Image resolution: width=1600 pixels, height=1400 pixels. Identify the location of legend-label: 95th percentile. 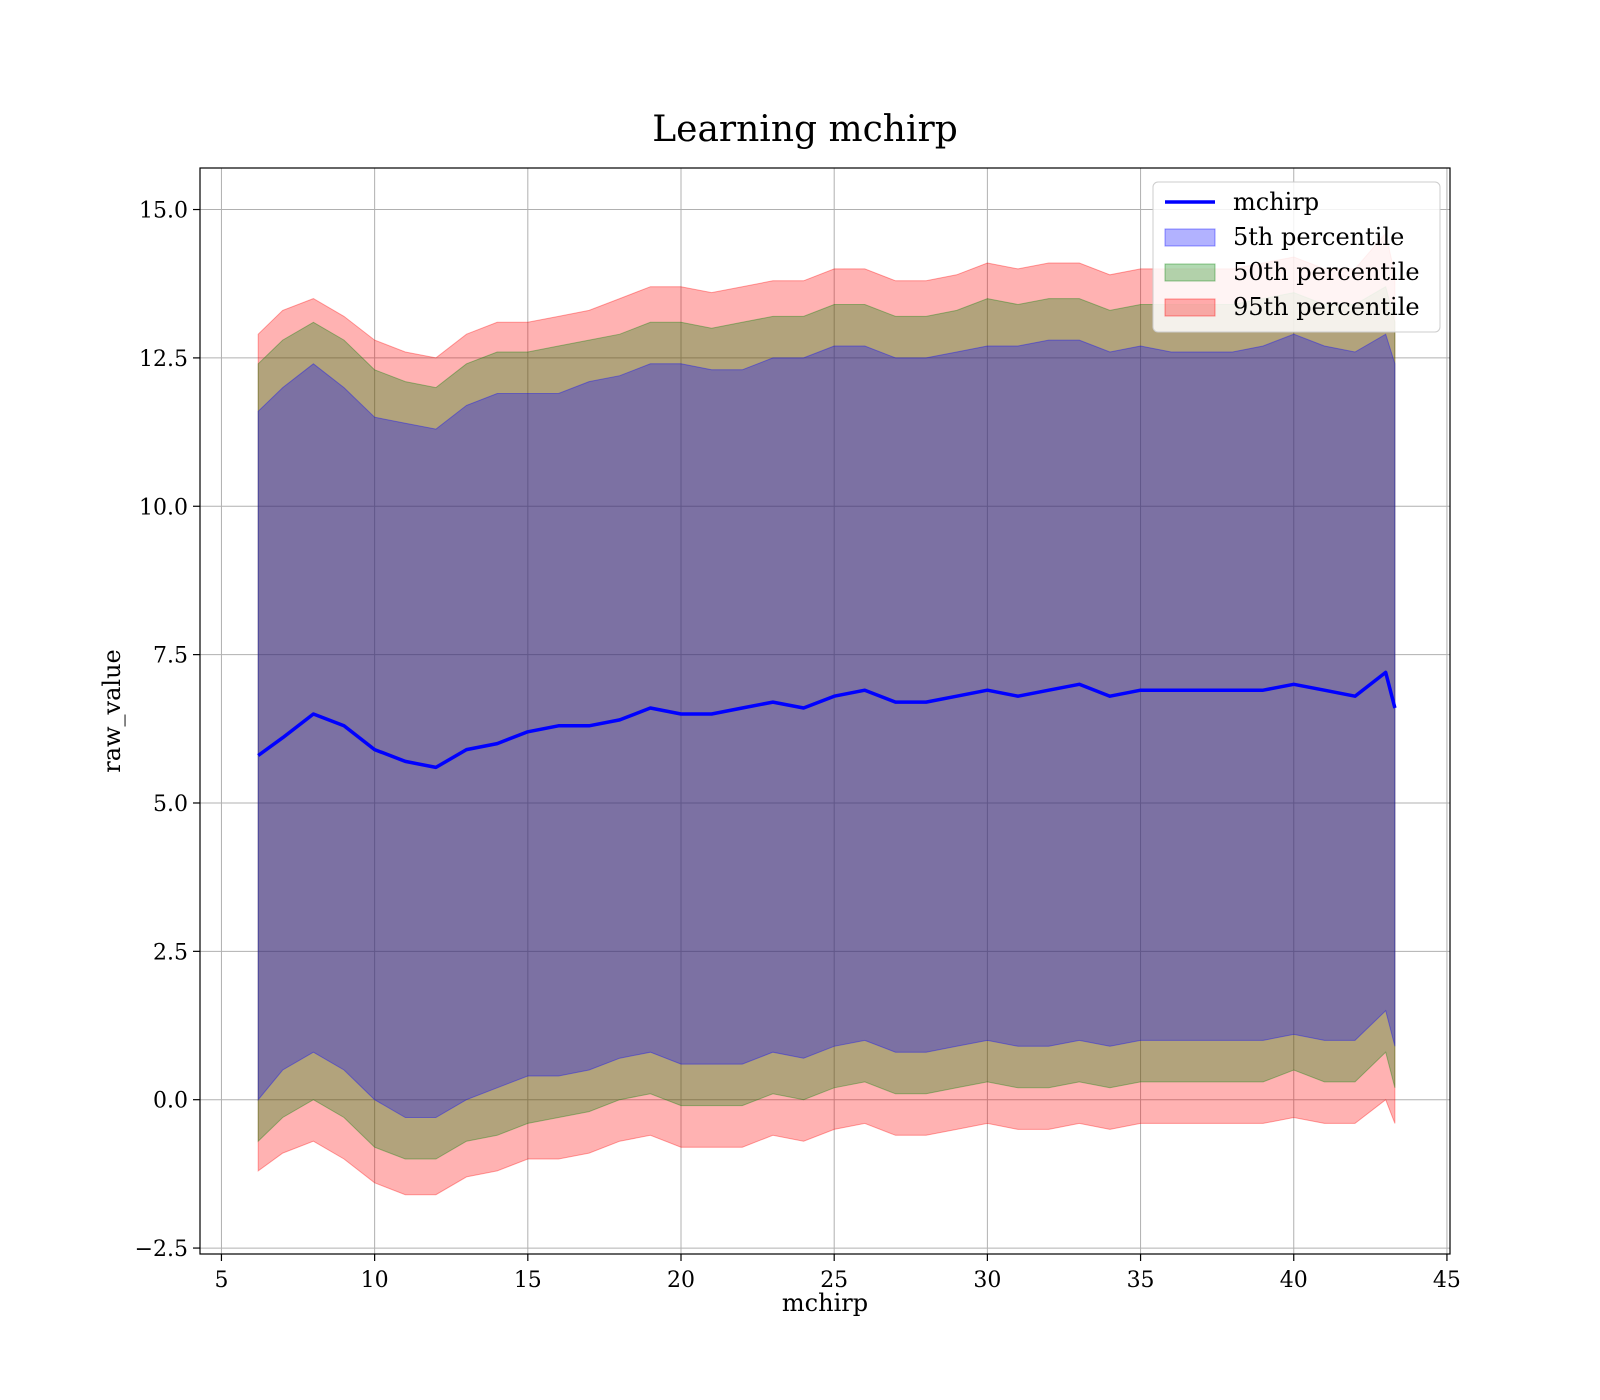
(1326, 307).